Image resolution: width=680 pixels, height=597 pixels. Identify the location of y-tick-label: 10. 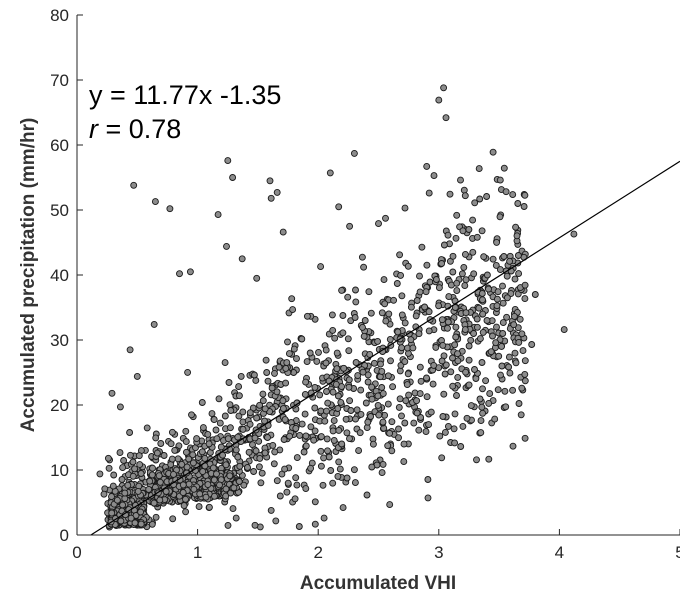
(59, 470).